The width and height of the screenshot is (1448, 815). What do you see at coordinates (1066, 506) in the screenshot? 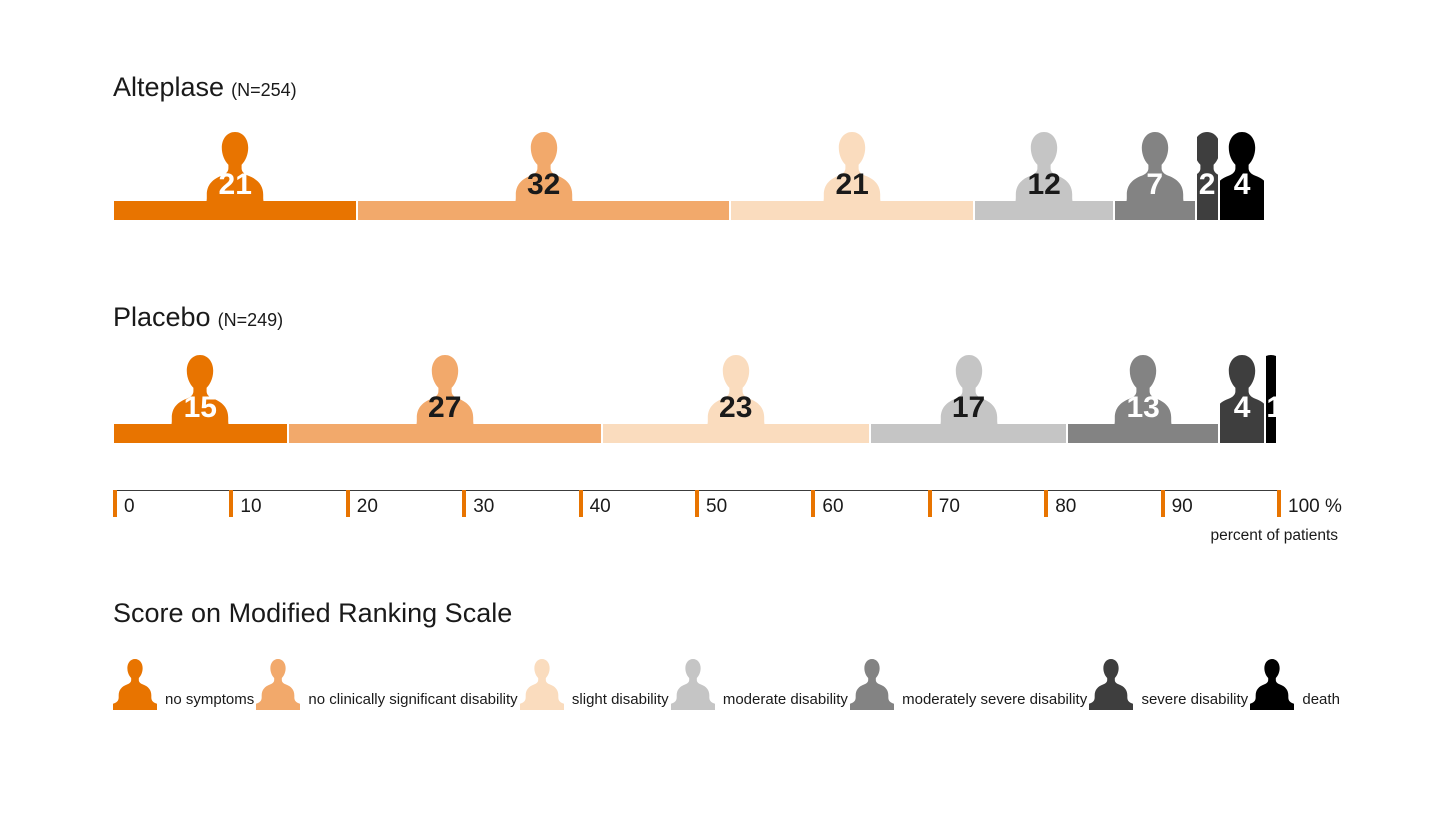
I see `axis-tick-label: 80` at bounding box center [1066, 506].